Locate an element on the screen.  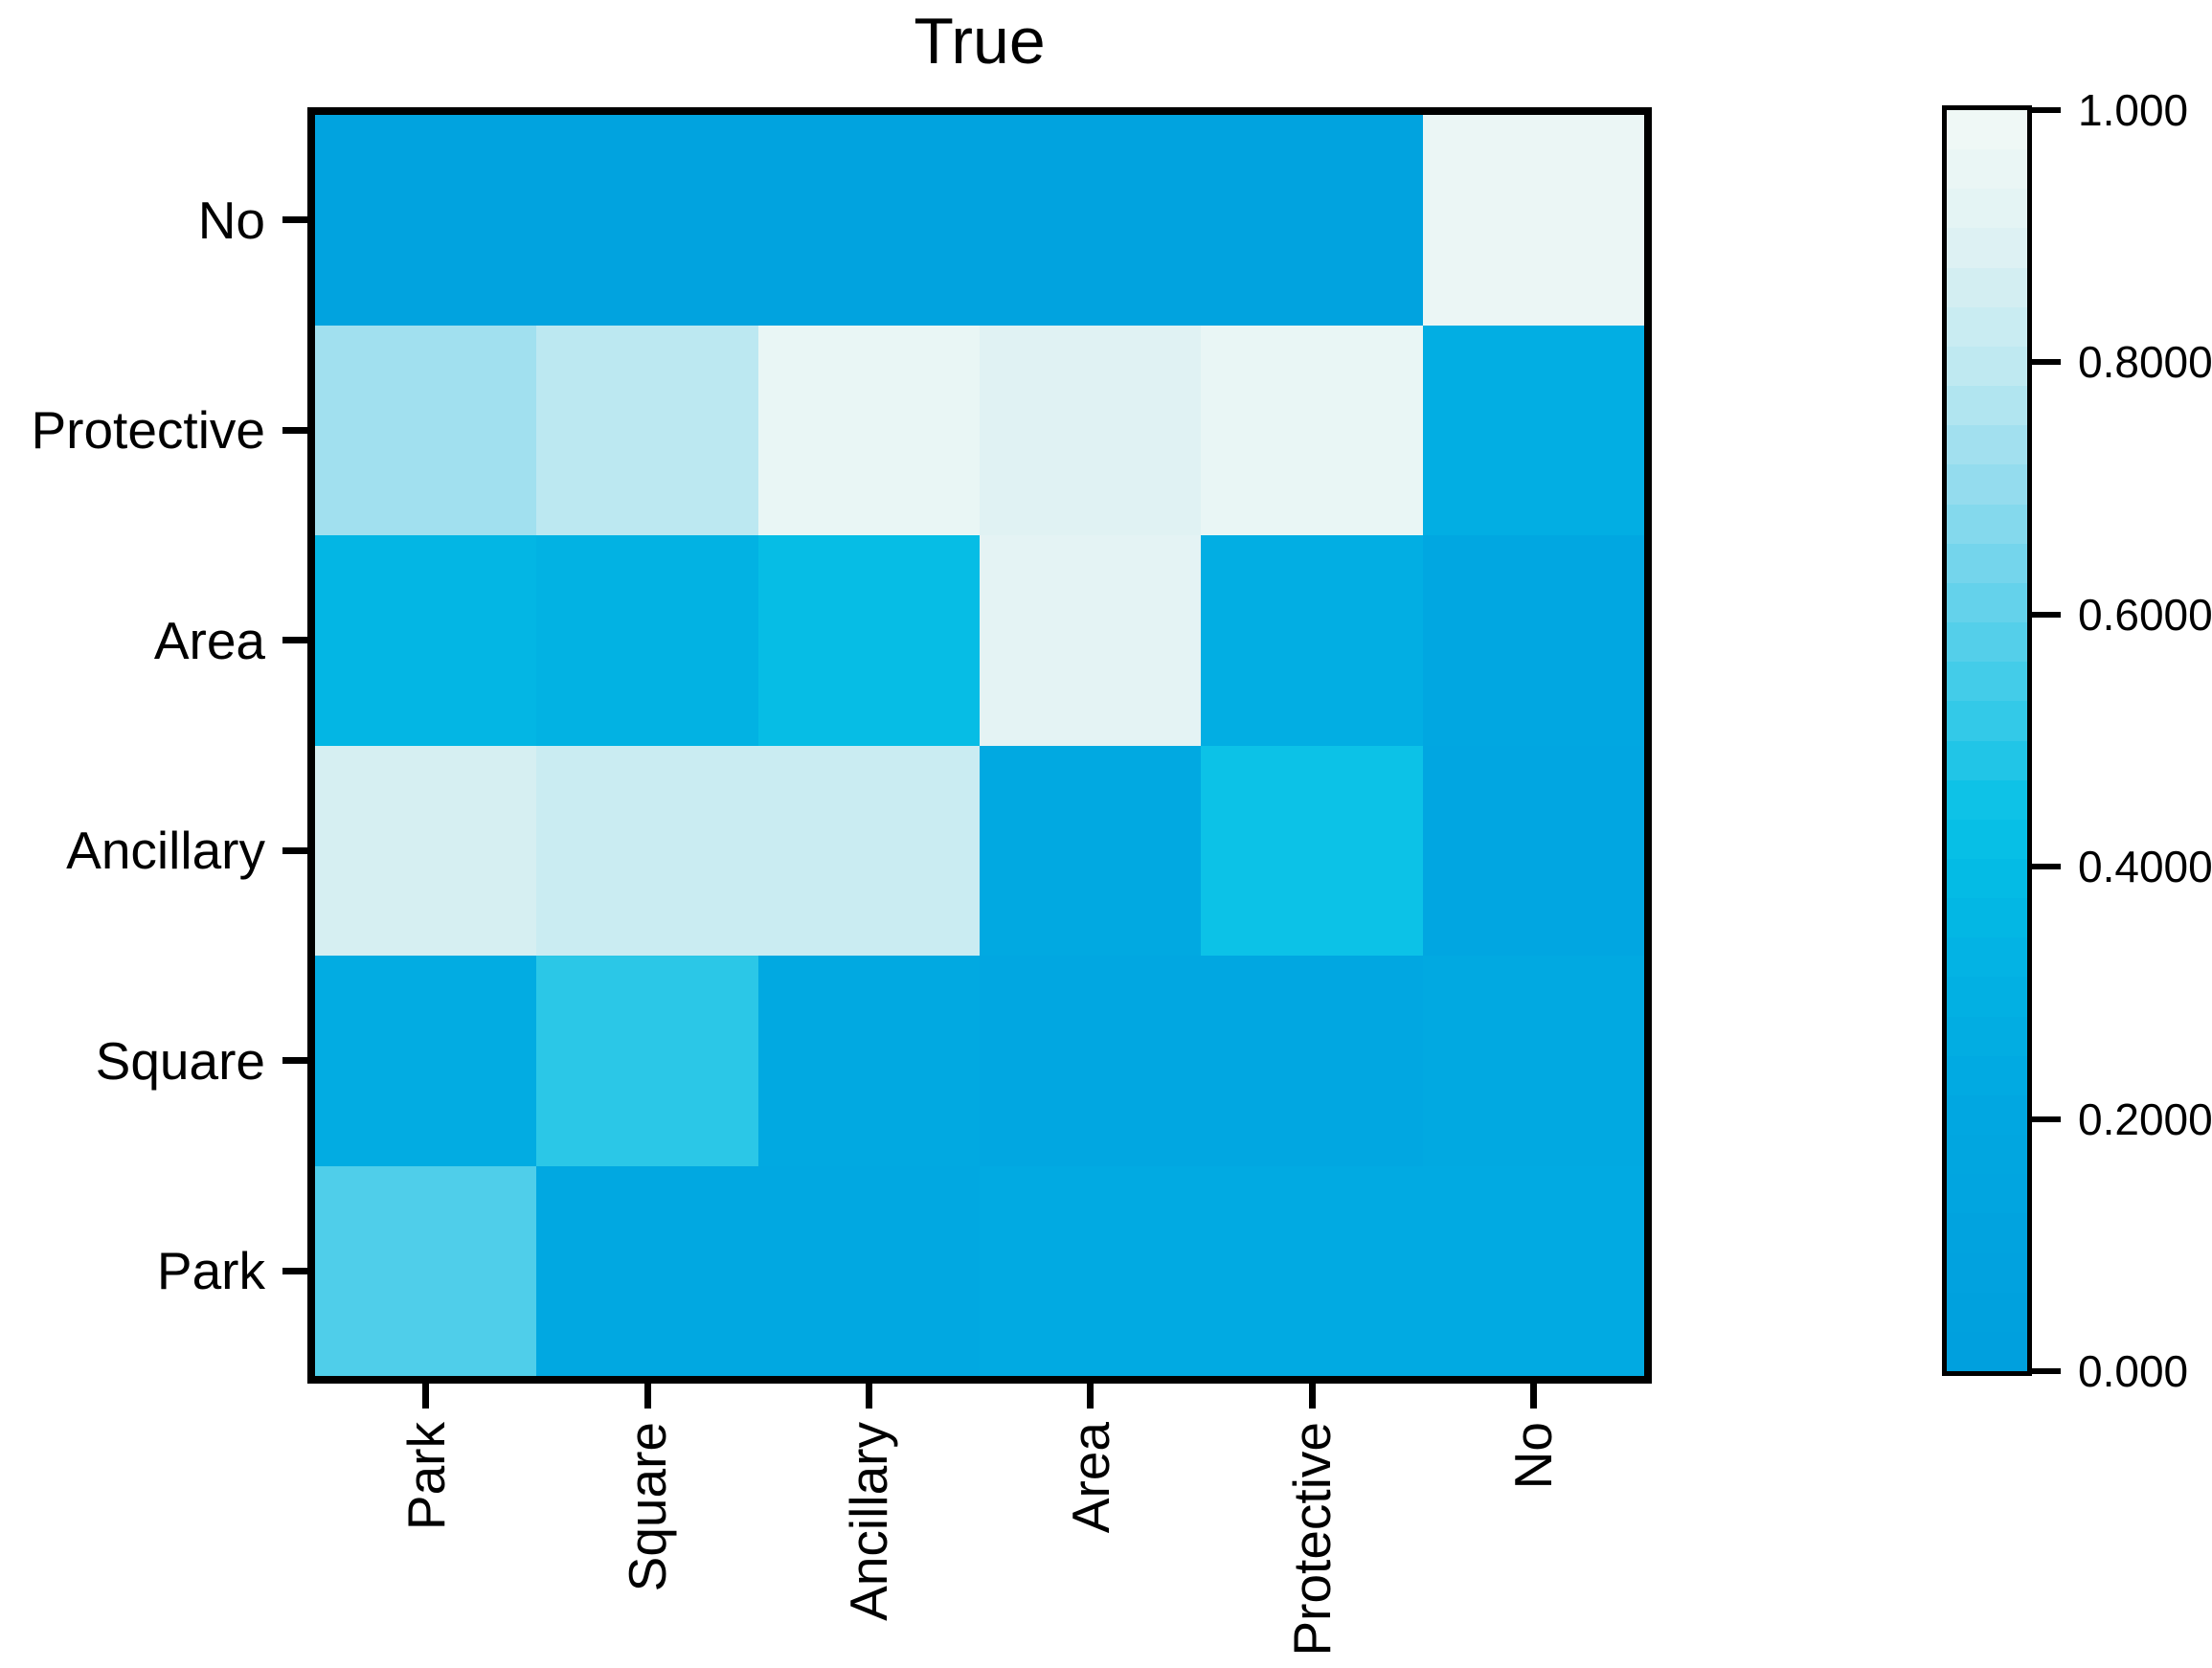
heatmap-cell-Area-Square is located at coordinates (647, 640).